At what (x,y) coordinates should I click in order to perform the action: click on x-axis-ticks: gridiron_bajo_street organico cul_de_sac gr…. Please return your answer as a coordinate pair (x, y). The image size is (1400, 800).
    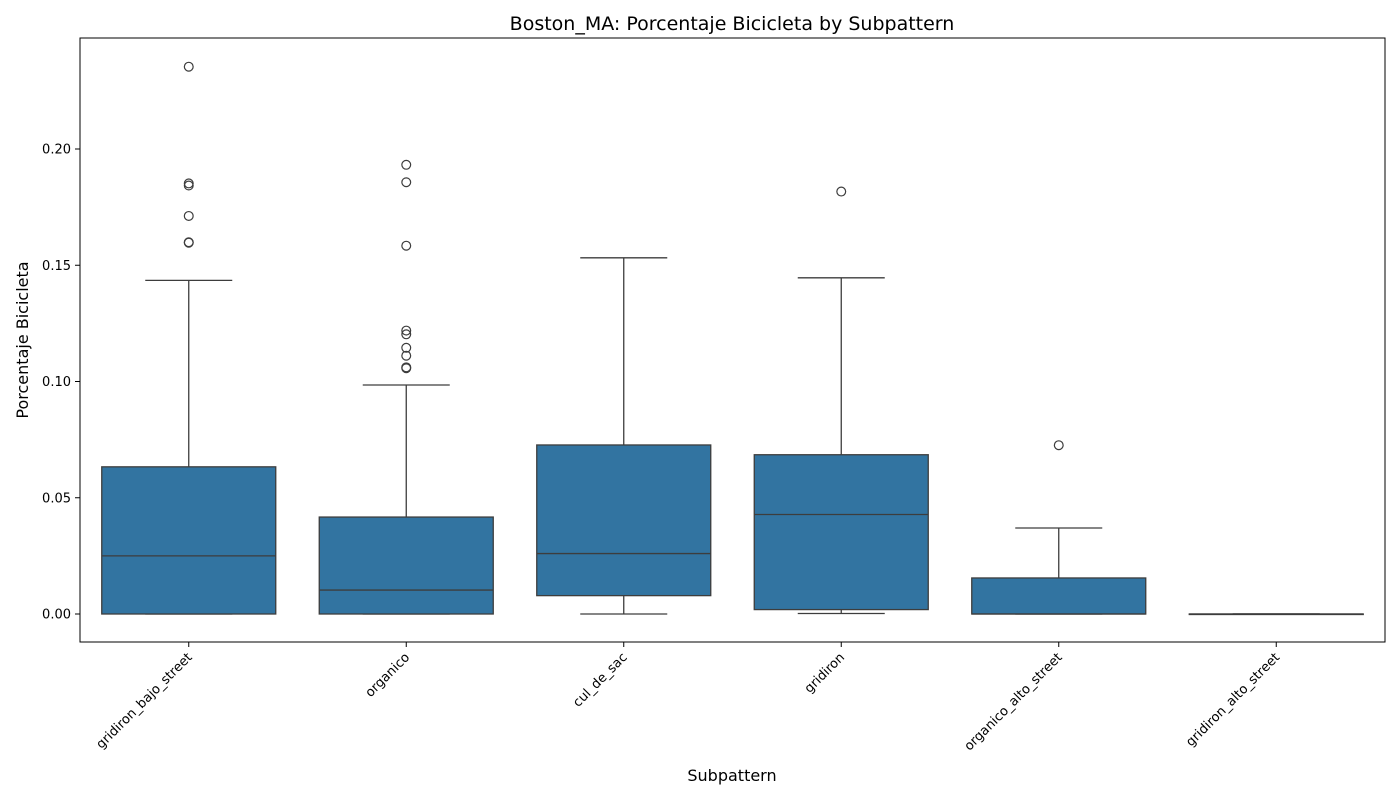
    Looking at the image, I should click on (688, 698).